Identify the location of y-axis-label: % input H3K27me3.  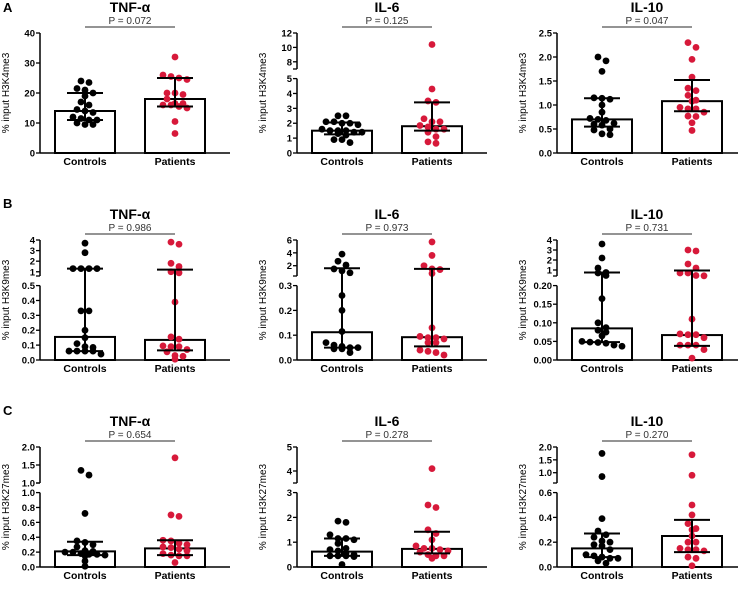
(6, 506).